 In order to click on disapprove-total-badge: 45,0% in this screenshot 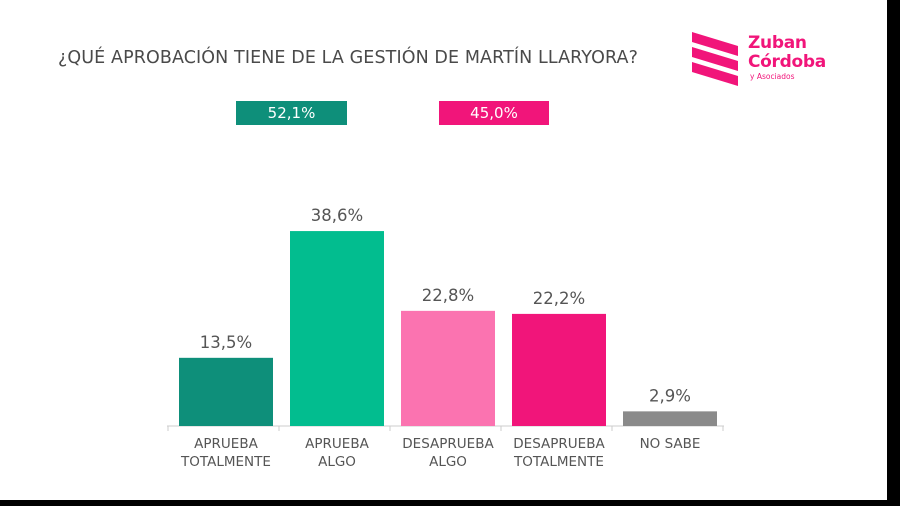, I will do `click(494, 113)`.